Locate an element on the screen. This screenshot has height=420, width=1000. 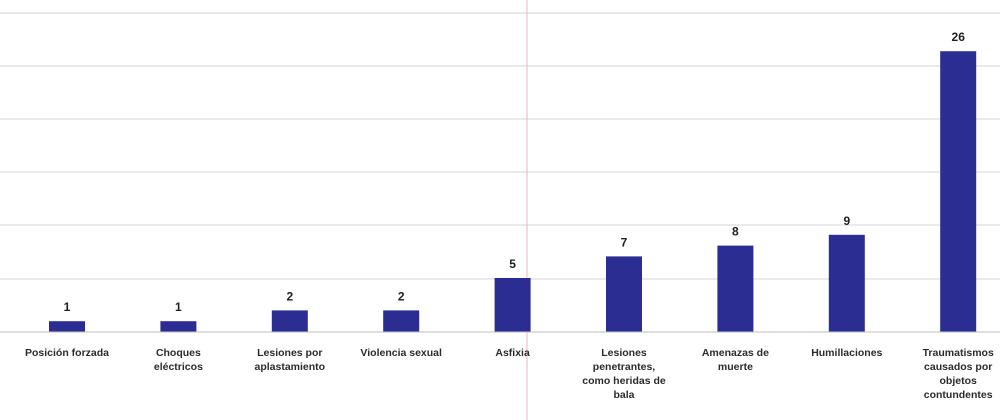
category-label-line: como heridas de is located at coordinates (624, 381).